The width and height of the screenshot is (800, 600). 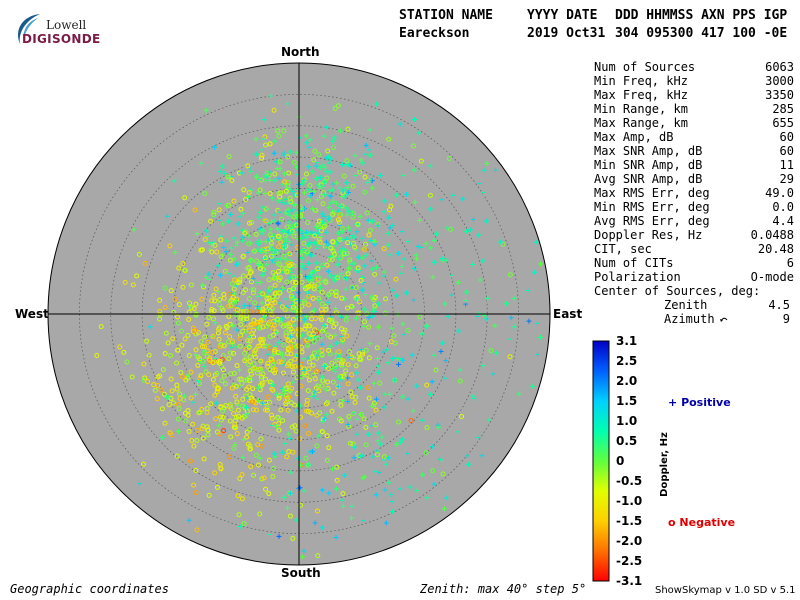 What do you see at coordinates (673, 402) in the screenshot?
I see `legend-positive-marker: +` at bounding box center [673, 402].